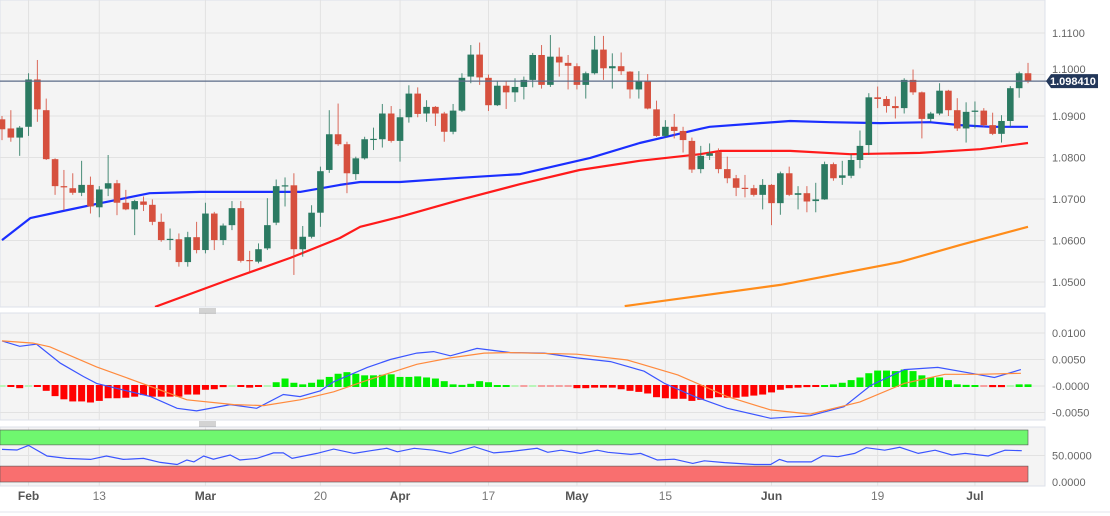  What do you see at coordinates (666, 496) in the screenshot?
I see `date-axis-label: 15` at bounding box center [666, 496].